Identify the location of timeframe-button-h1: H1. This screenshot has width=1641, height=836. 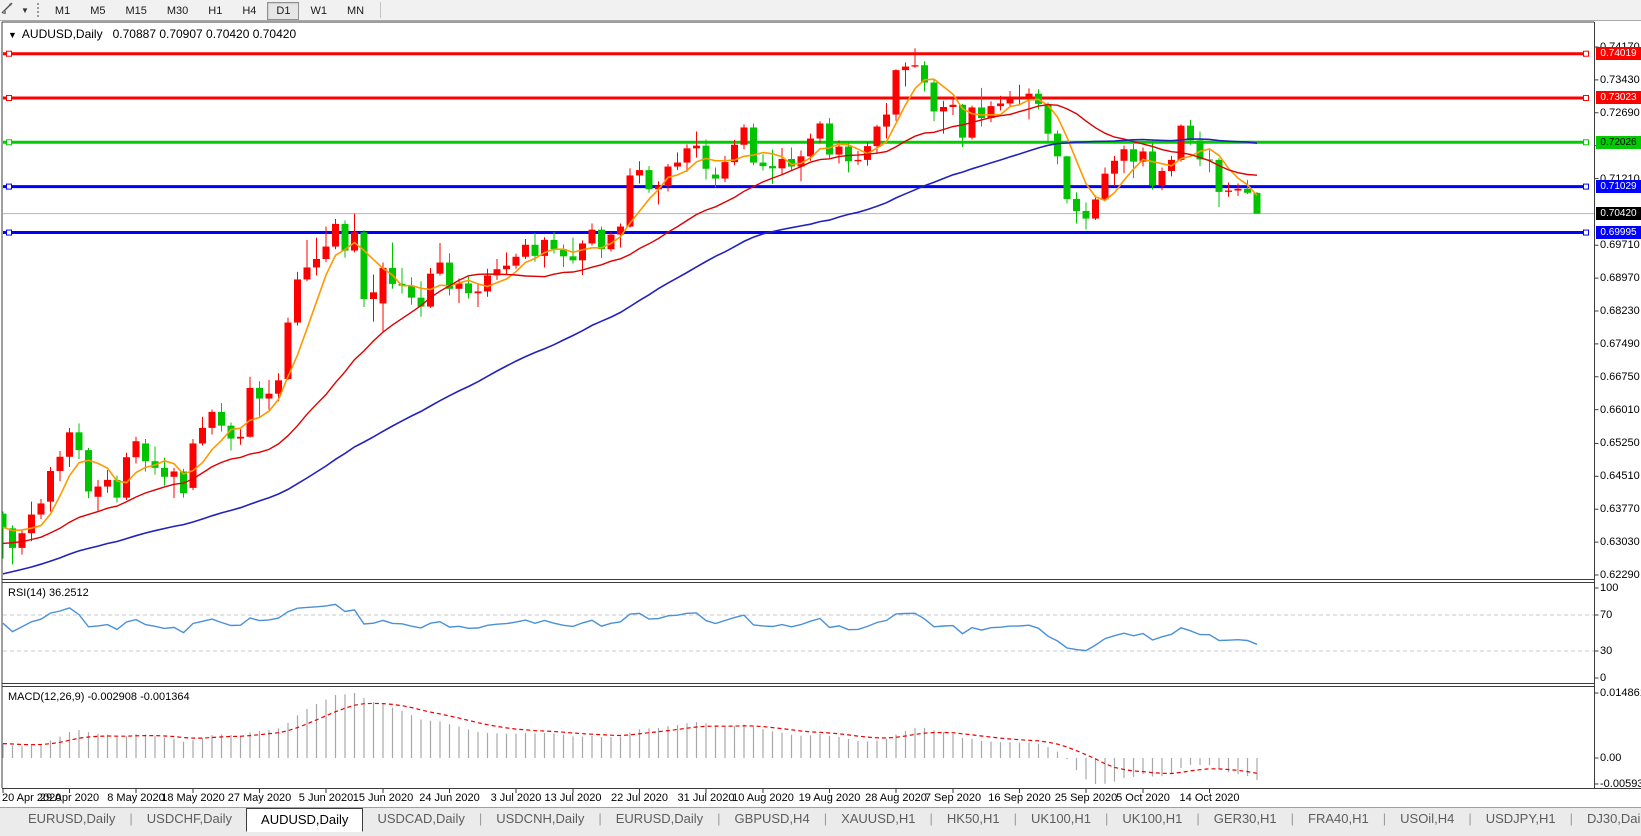
(215, 11).